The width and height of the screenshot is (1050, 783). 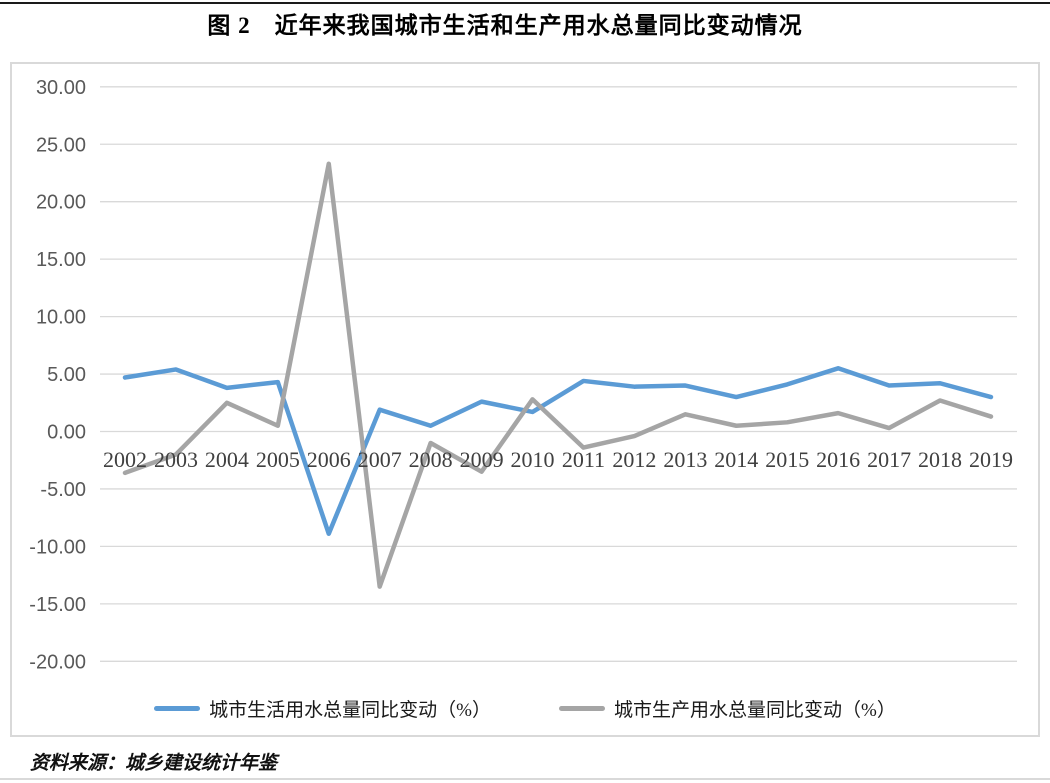 I want to click on top-divider, so click(x=525, y=3).